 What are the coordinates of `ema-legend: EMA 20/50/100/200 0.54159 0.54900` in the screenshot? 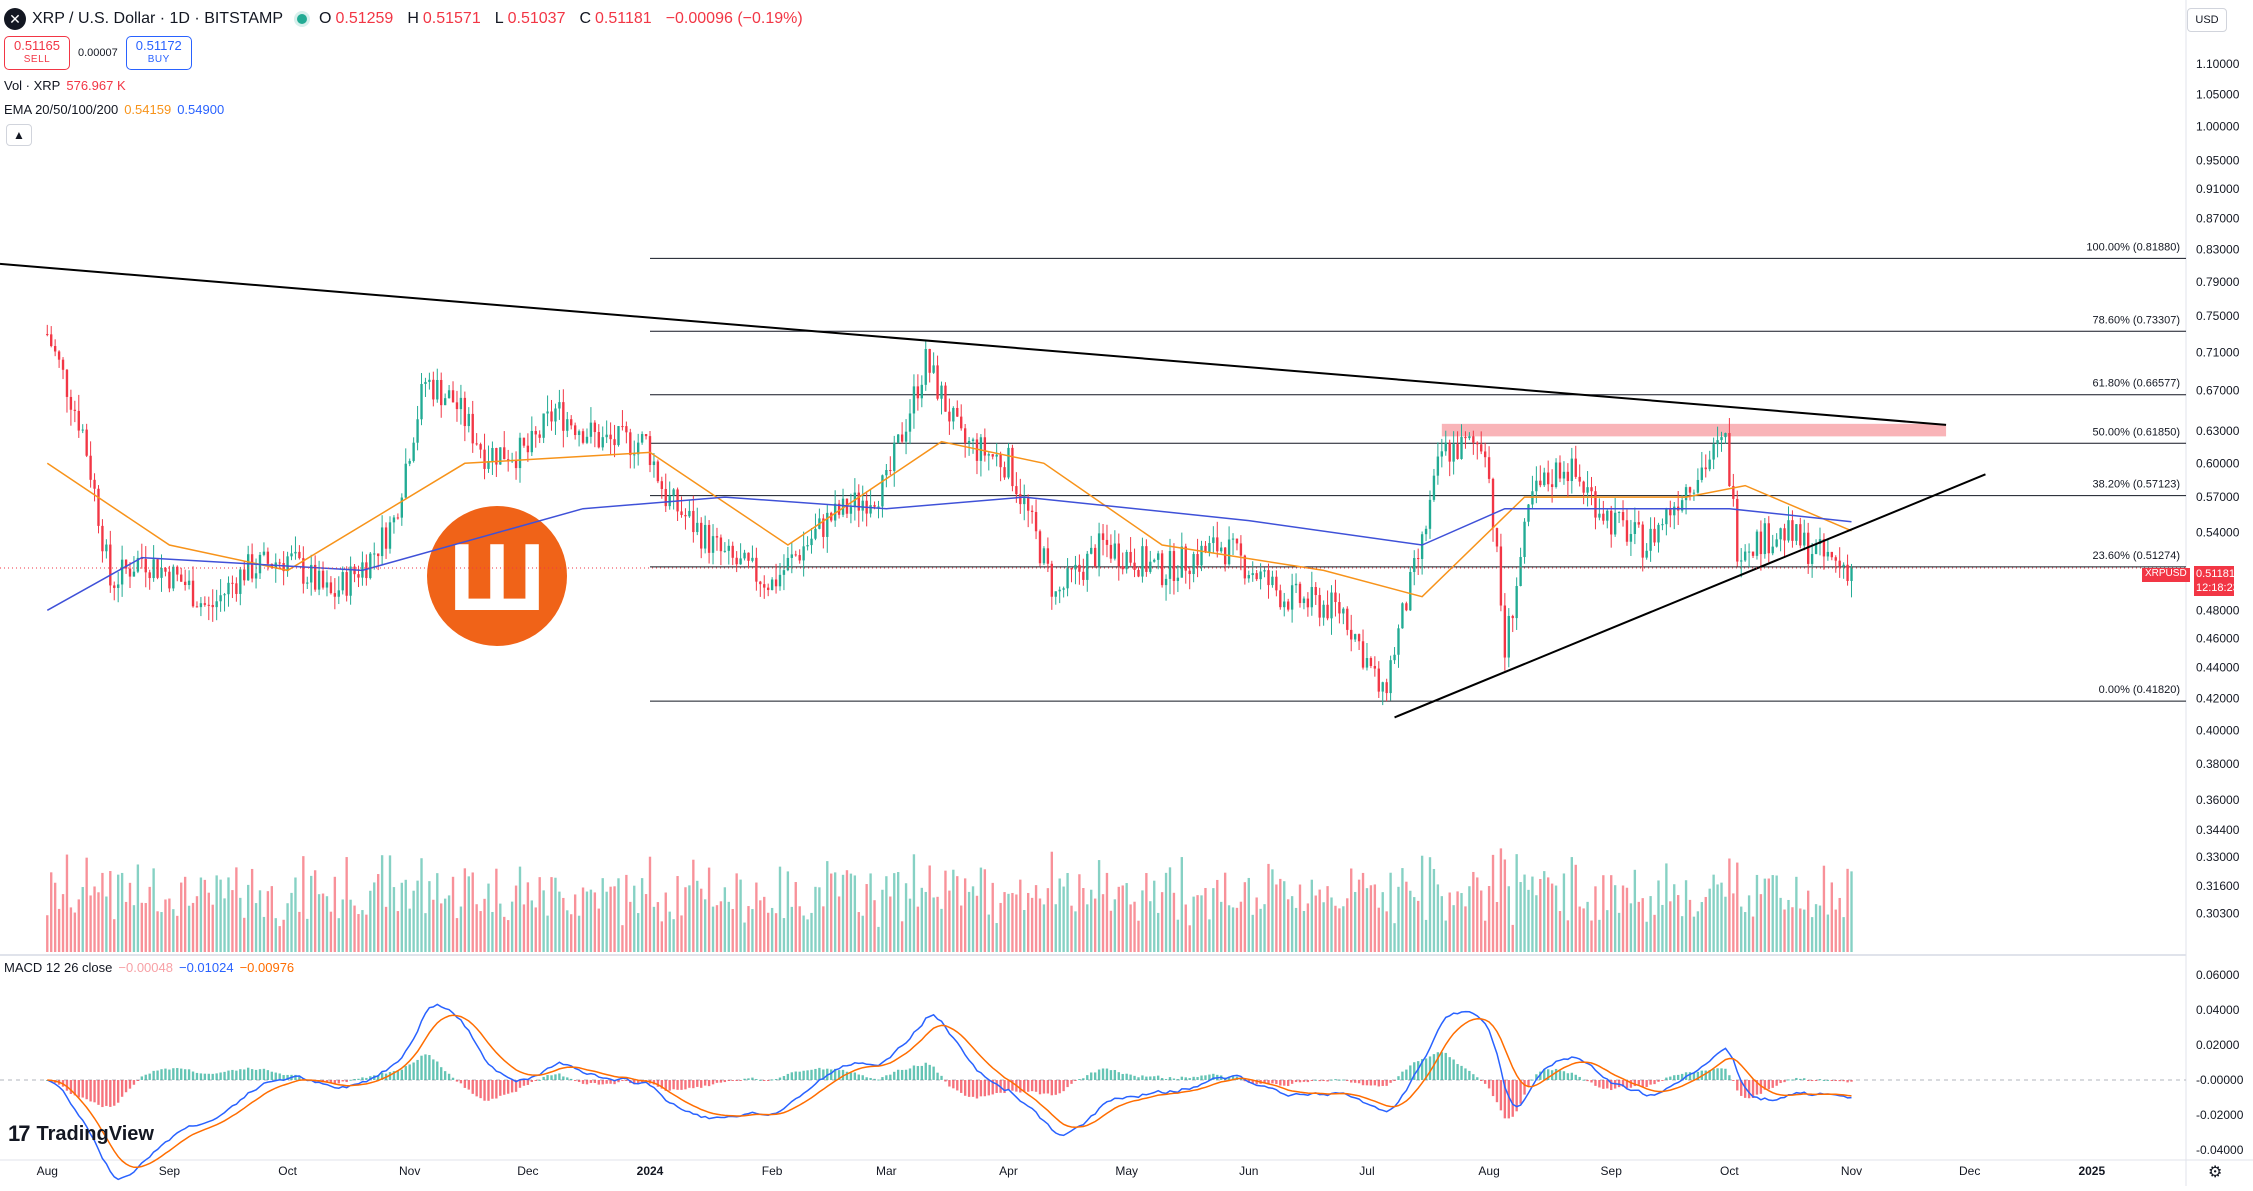 It's located at (114, 109).